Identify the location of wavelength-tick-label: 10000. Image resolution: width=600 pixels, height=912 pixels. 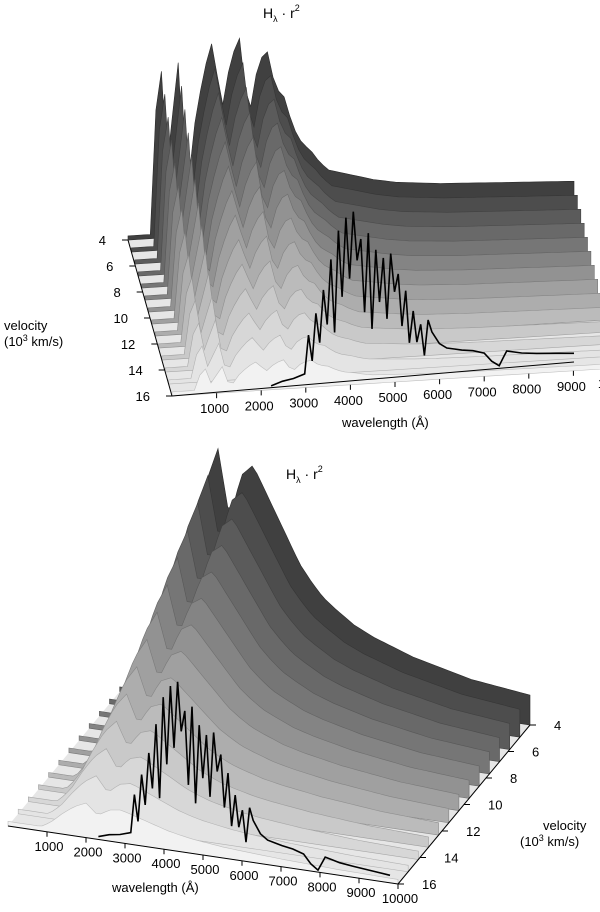
(400, 898).